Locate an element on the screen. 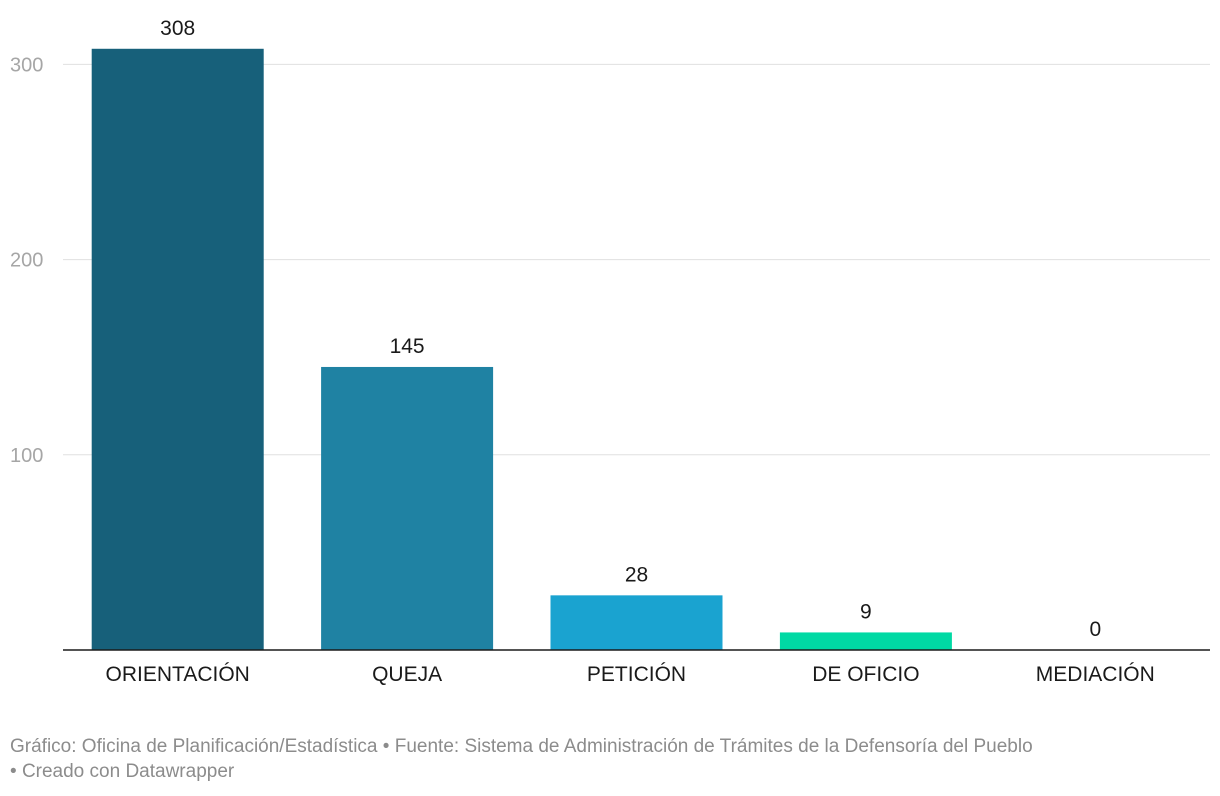 The image size is (1220, 796). bar-value-label: 0 is located at coordinates (1095, 629).